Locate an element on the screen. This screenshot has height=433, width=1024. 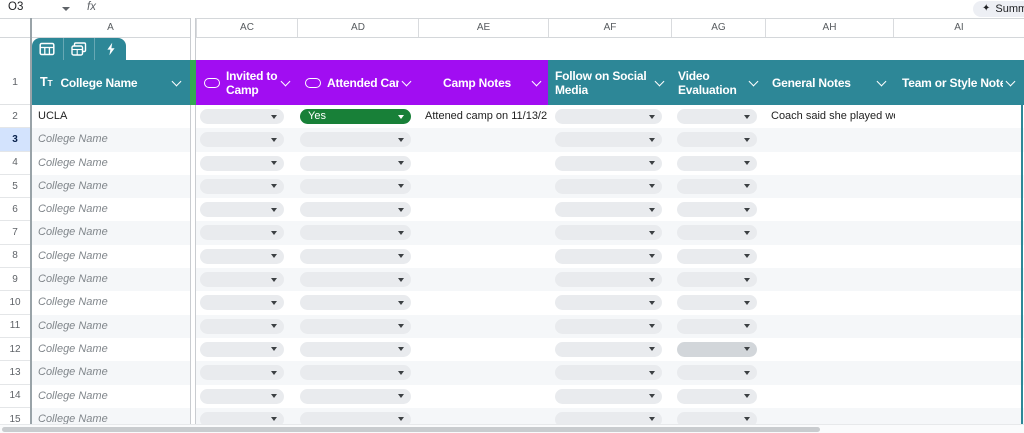
cell-camp-notes: Attened camp on 11/13/2 is located at coordinates (486, 116).